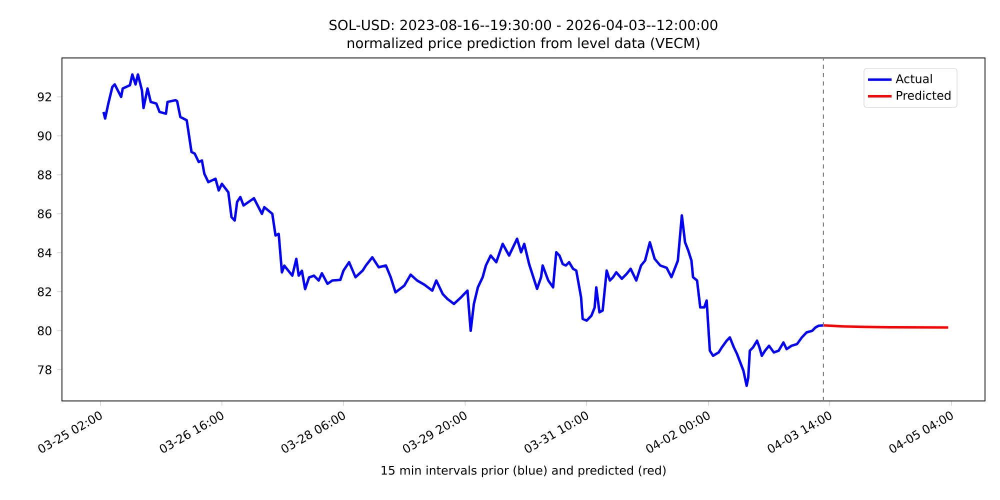 This screenshot has width=1000, height=500. Describe the element at coordinates (45, 331) in the screenshot. I see `y-tick-label: 80` at that location.